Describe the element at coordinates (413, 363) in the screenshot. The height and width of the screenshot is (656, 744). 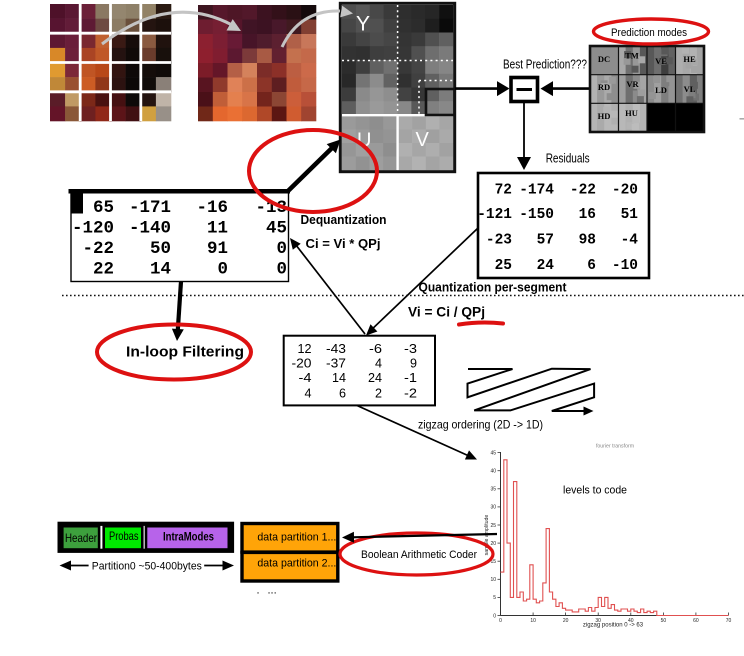
I see `svg-text: 9` at that location.